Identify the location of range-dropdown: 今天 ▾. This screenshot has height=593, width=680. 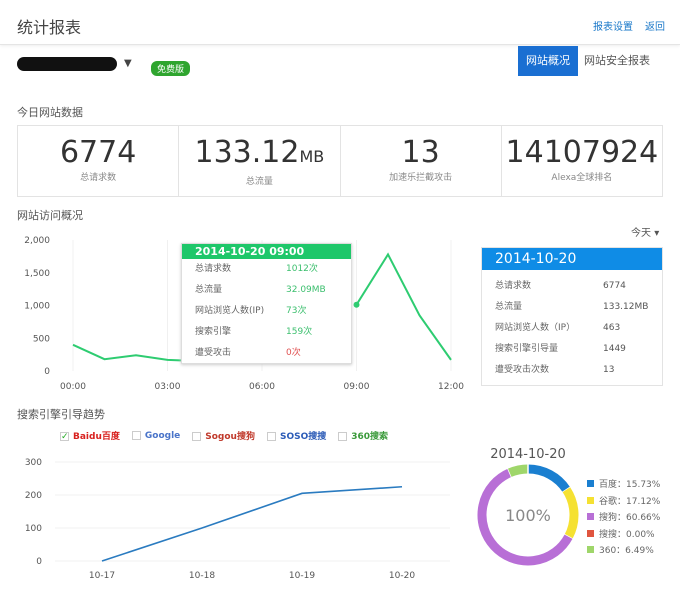
(645, 231).